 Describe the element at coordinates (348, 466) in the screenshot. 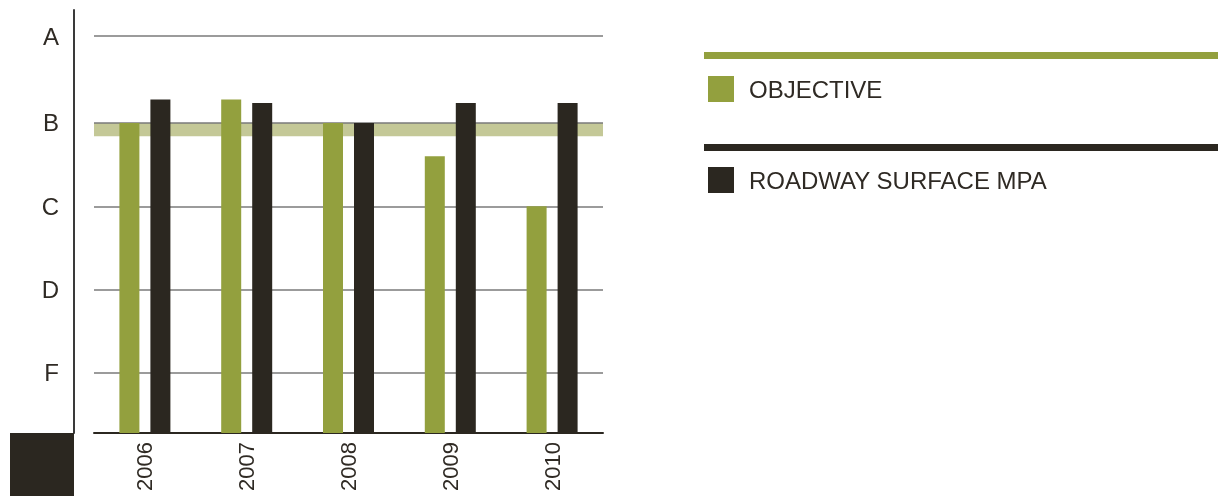

I see `x-tick-label: 2008` at that location.